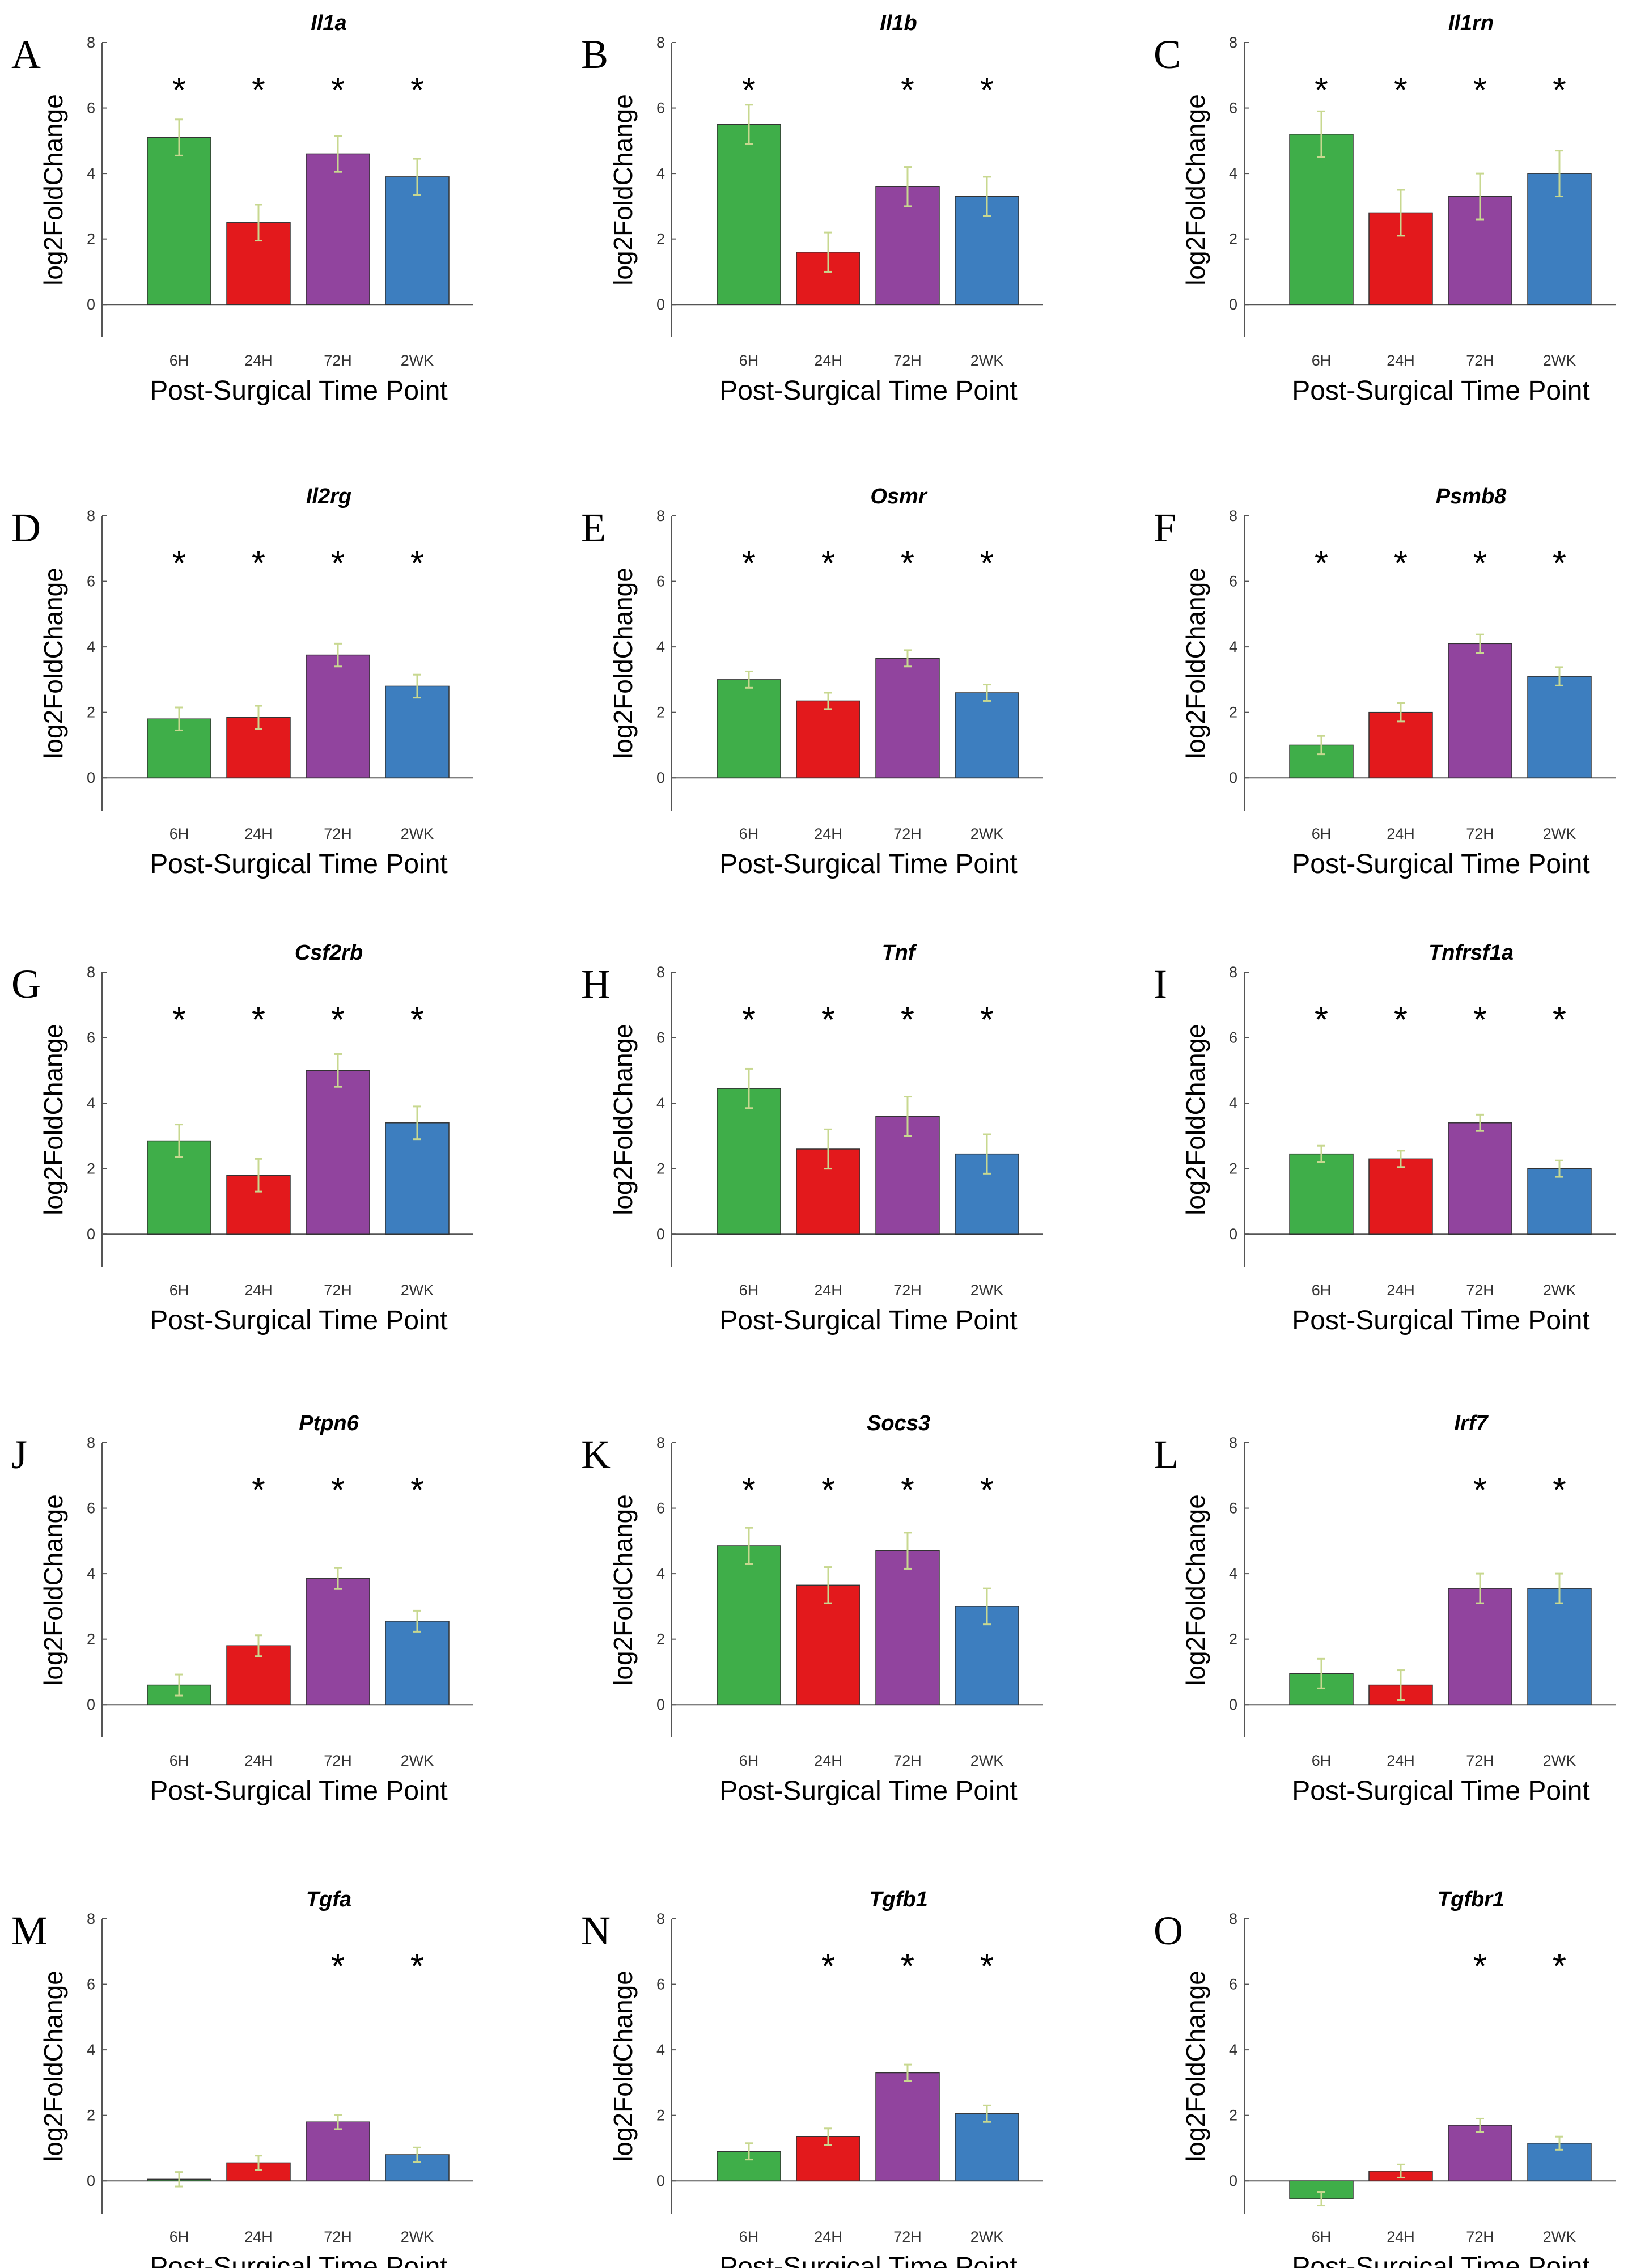 The image size is (1649, 2268). Describe the element at coordinates (1441, 2260) in the screenshot. I see `panel-o-xlabel: Post-Surgical Time Point` at that location.